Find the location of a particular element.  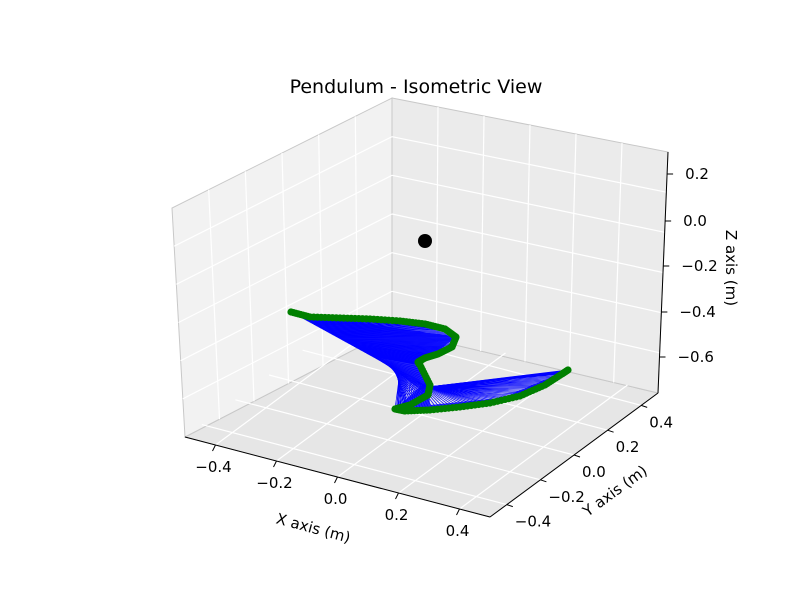

chart-title: Pendulum - Isometric View is located at coordinates (416, 87).